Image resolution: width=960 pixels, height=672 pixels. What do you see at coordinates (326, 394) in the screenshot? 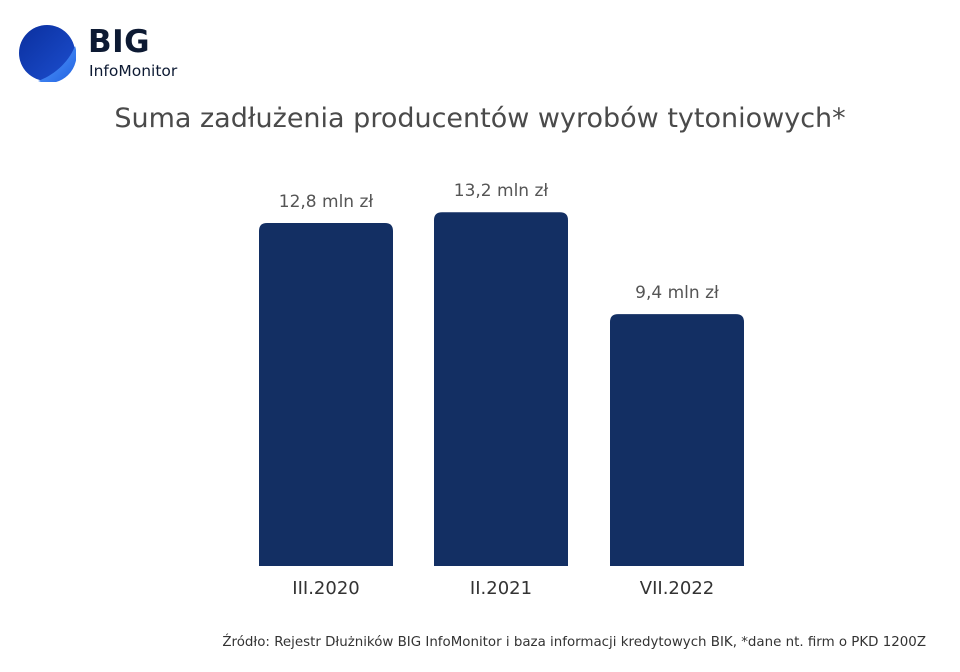
I see `bar-III.2020` at bounding box center [326, 394].